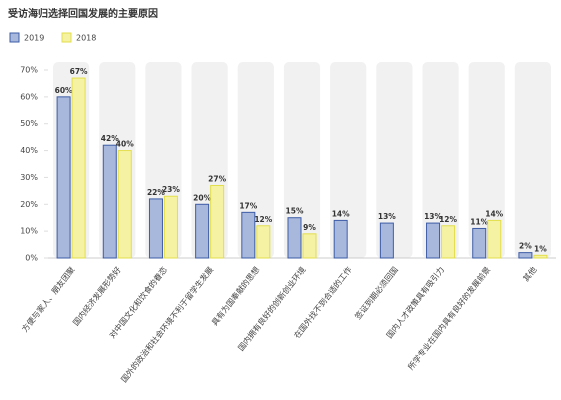 This screenshot has height=400, width=561. What do you see at coordinates (235, 296) in the screenshot?
I see `x-tick-label: 具有为国奉献的思想` at bounding box center [235, 296].